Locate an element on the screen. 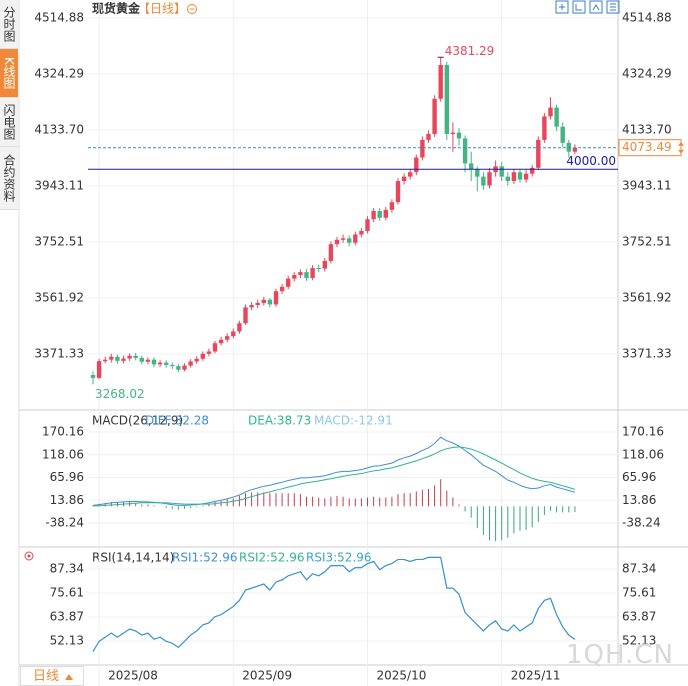 Image resolution: width=688 pixels, height=686 pixels. x-tick-label: 2025/09 is located at coordinates (267, 676).